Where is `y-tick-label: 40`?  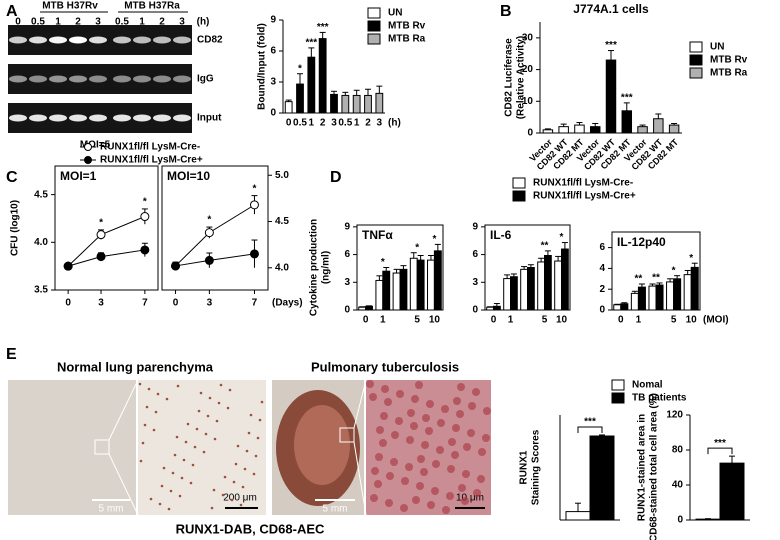 y-tick-label: 40 is located at coordinates (678, 485).